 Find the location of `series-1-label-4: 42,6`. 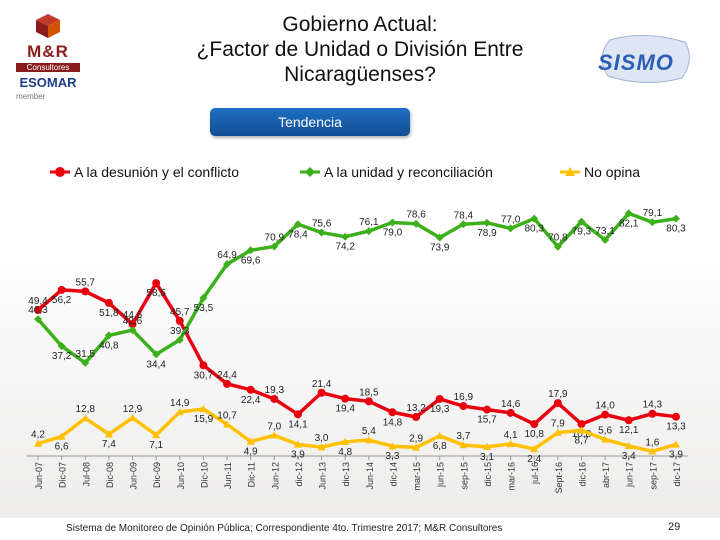

series-1-label-4: 42,6 is located at coordinates (133, 321).